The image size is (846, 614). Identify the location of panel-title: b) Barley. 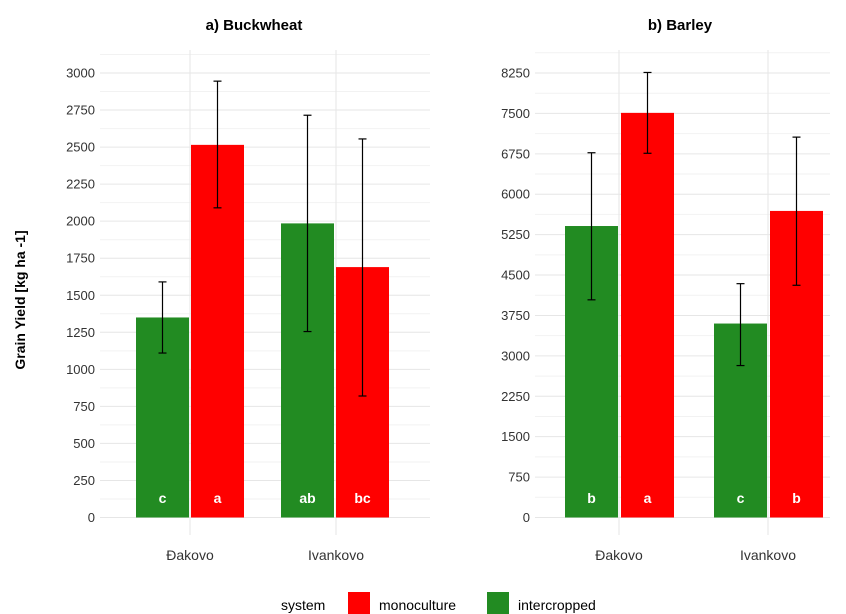
(680, 25).